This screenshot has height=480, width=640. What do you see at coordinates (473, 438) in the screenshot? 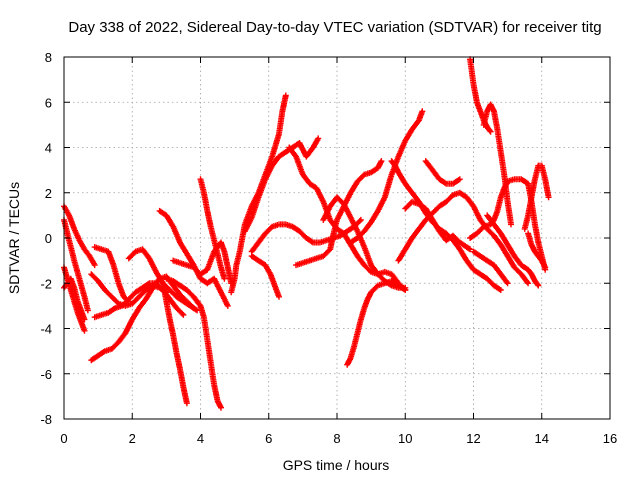
I see `x-tick-label: 12` at bounding box center [473, 438].